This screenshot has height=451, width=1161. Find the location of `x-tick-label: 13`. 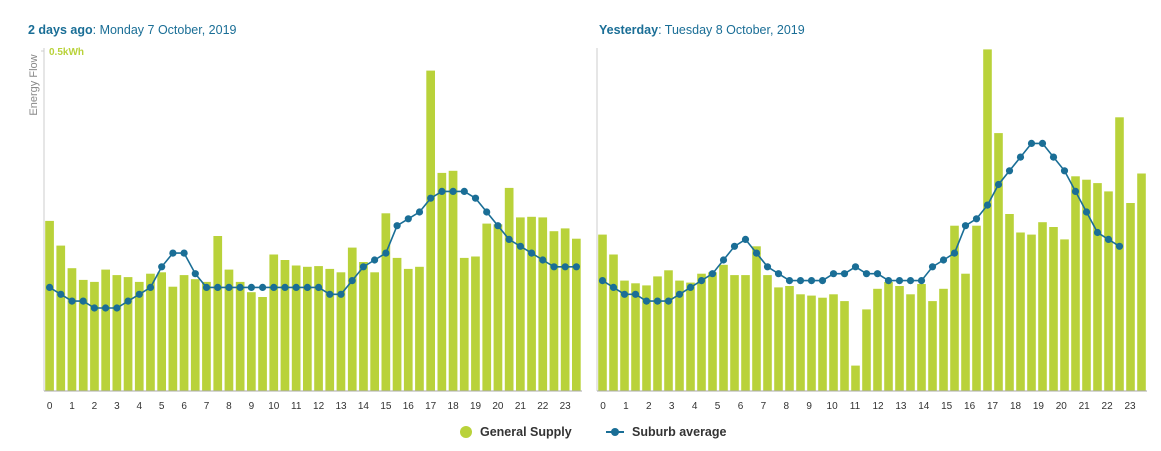

x-tick-label: 13 is located at coordinates (341, 406).